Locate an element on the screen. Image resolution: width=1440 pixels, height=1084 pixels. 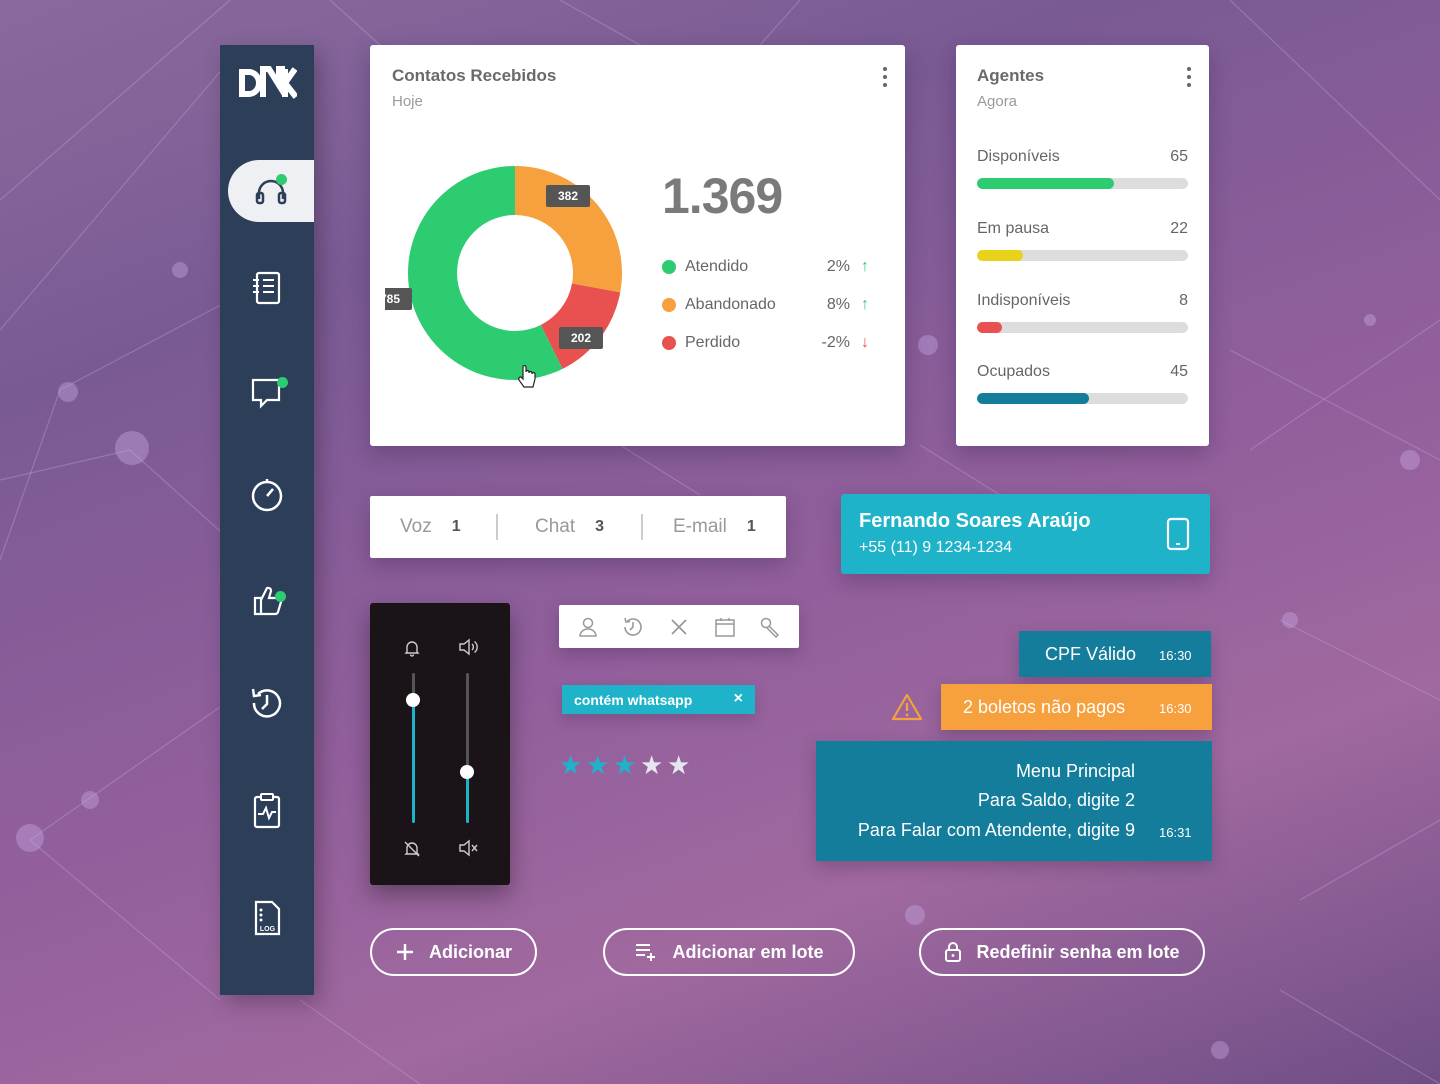
tag-label: contém whatsapp is located at coordinates (633, 699).